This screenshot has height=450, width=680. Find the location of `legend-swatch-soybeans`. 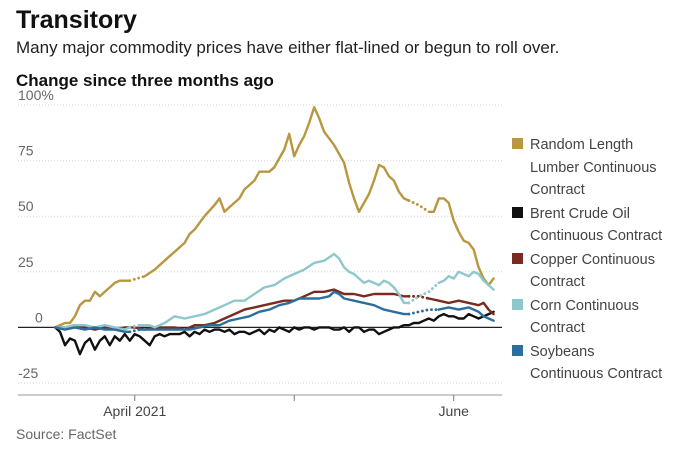

legend-swatch-soybeans is located at coordinates (517, 350).